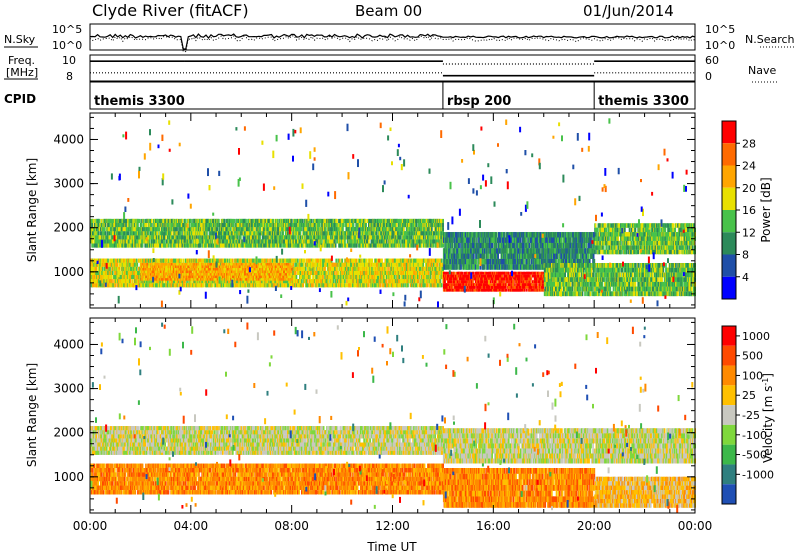 Image resolution: width=800 pixels, height=554 pixels. Describe the element at coordinates (67, 45) in the screenshot. I see `nsky-tick-bottom: 10^0` at that location.